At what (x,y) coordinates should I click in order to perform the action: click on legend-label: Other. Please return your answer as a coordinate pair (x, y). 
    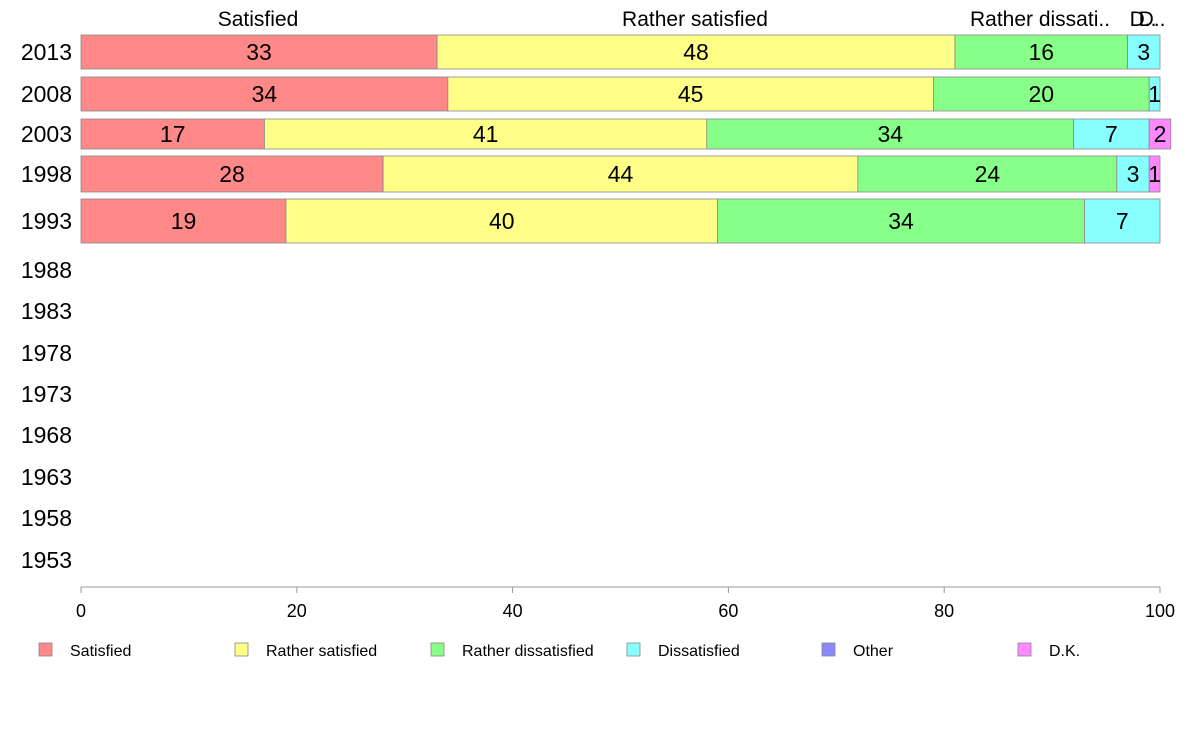
    Looking at the image, I should click on (873, 651).